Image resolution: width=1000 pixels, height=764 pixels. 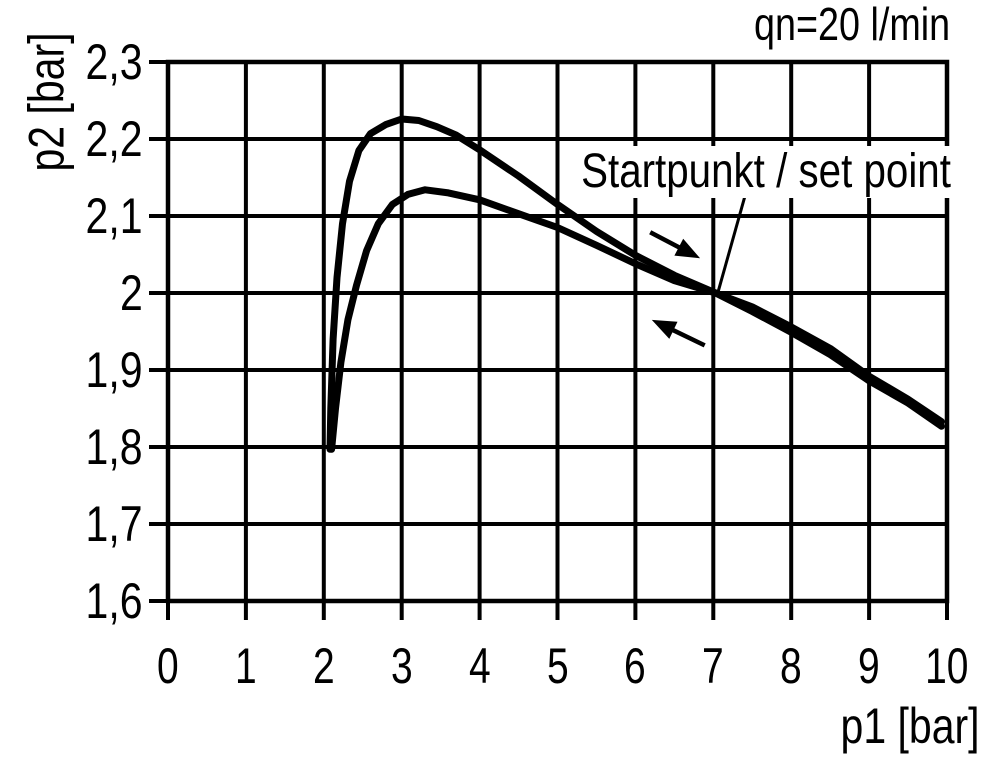 I want to click on x-tick-label: 10, so click(x=947, y=666).